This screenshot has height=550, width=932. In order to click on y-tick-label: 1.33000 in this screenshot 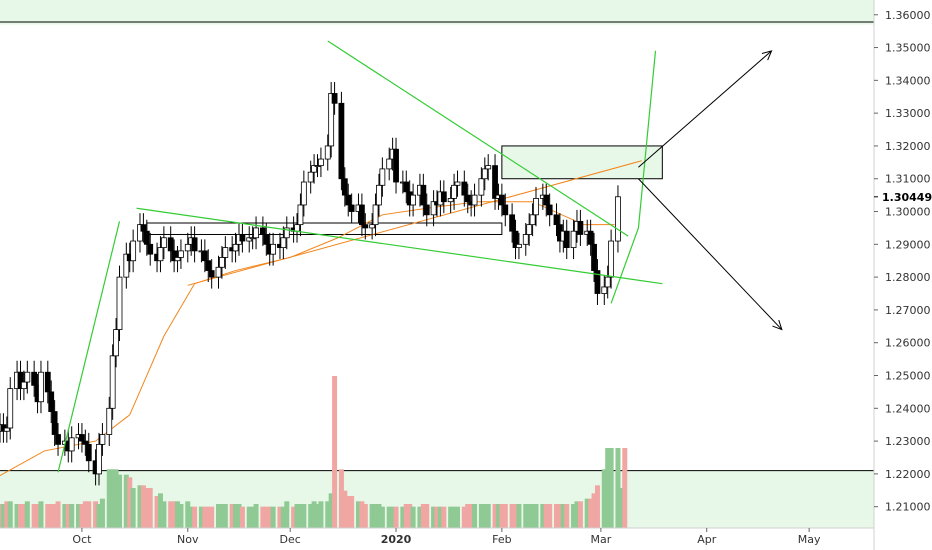, I will do `click(908, 113)`.